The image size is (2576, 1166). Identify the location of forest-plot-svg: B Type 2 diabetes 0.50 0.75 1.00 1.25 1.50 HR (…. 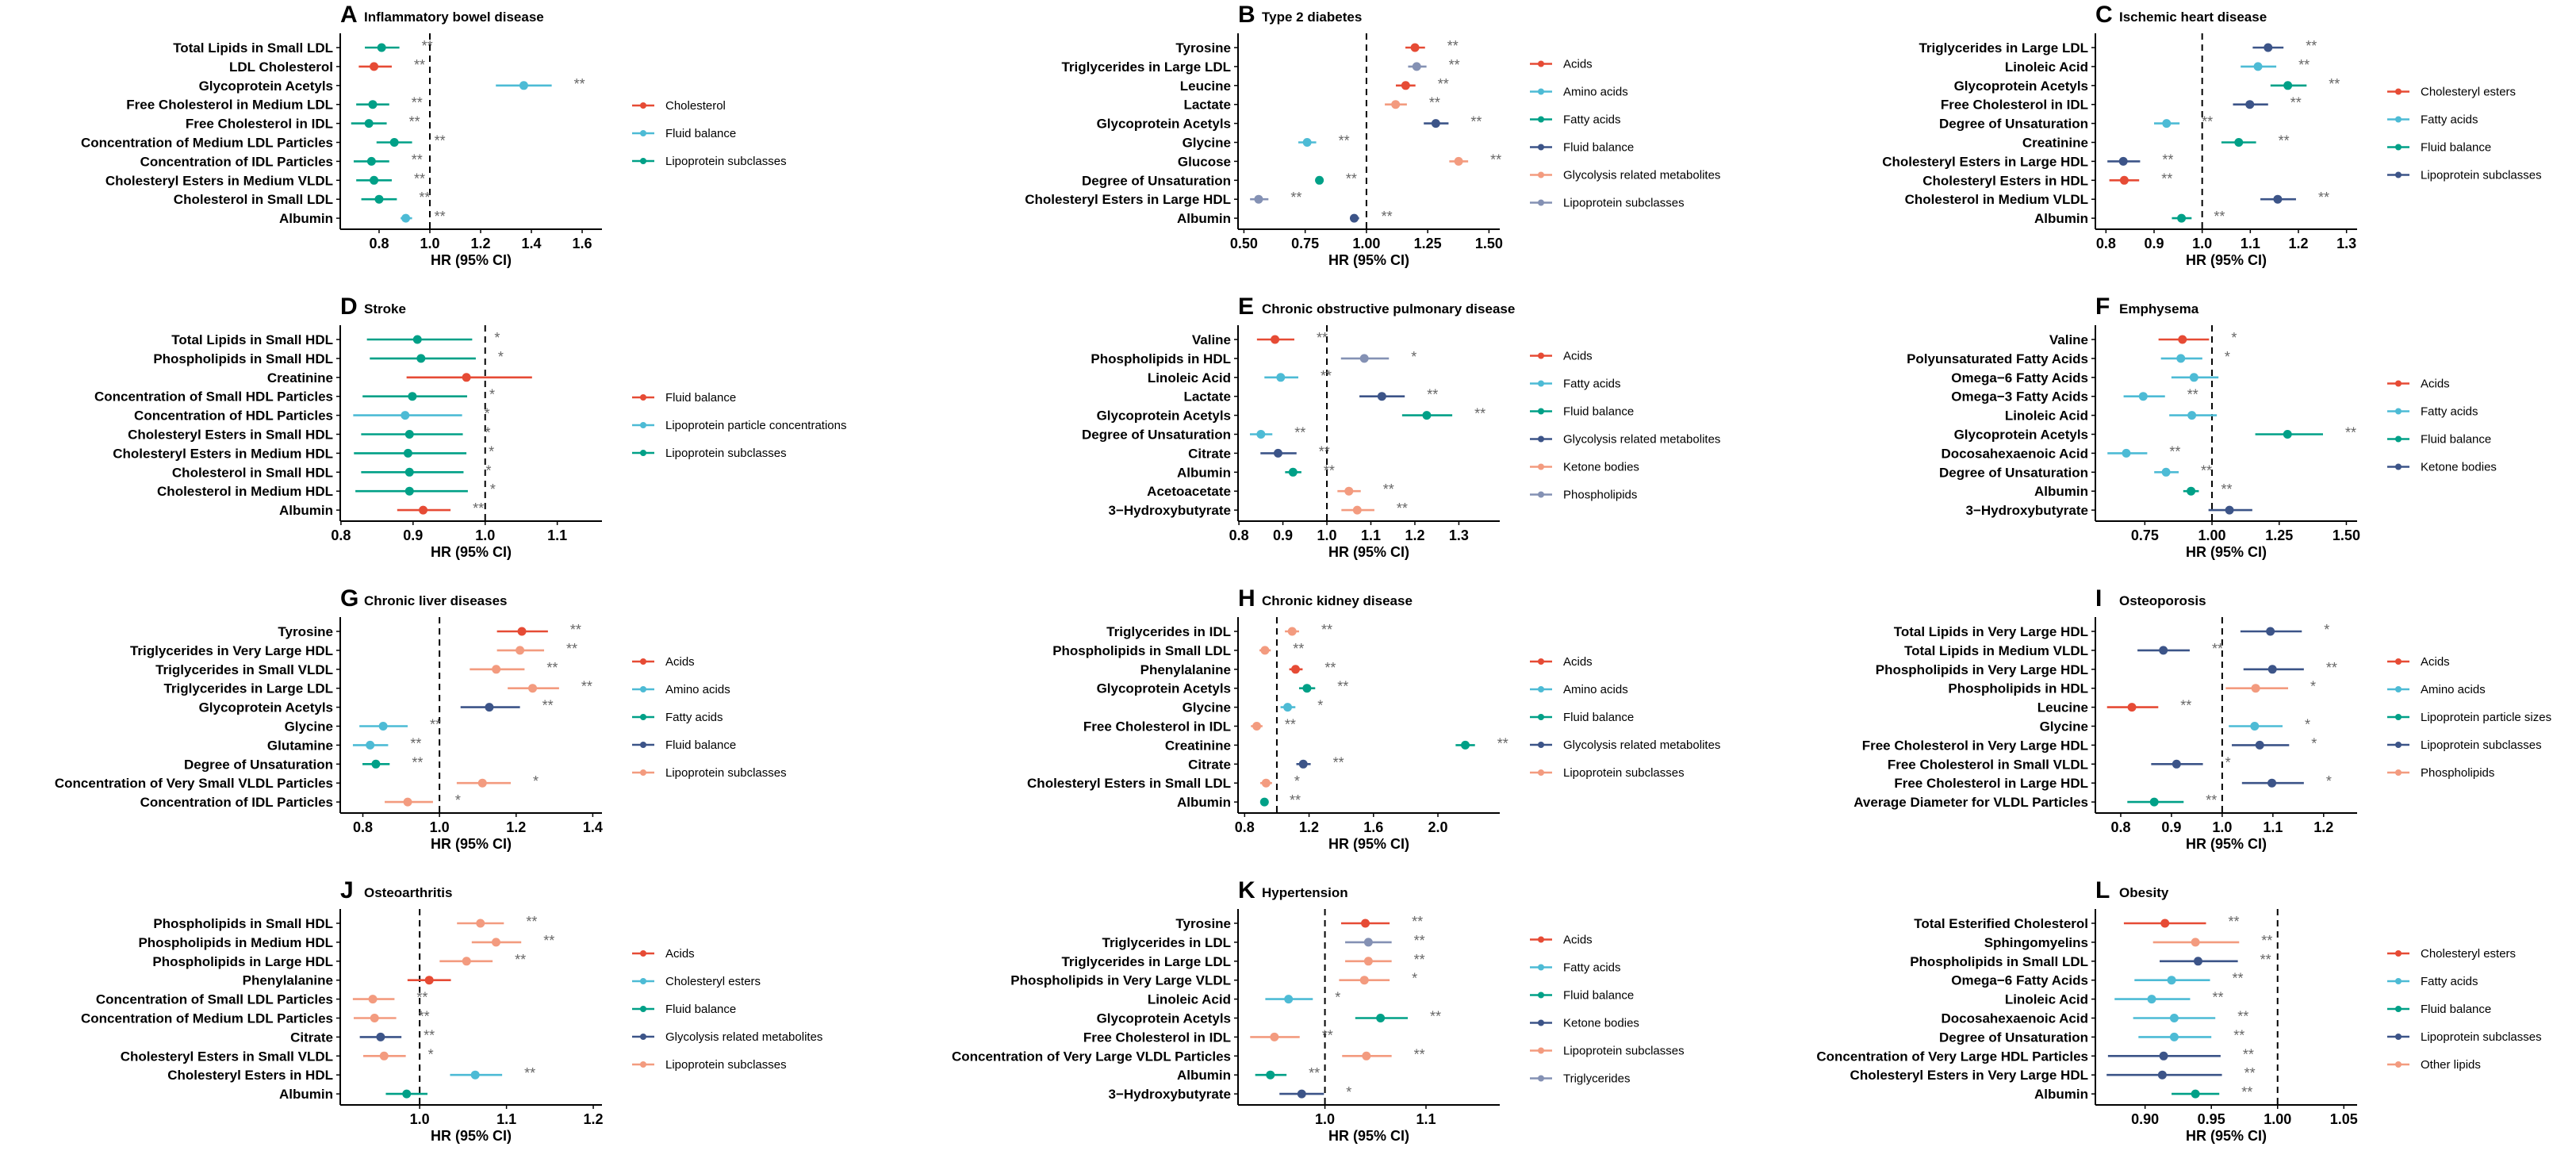
(1373, 135).